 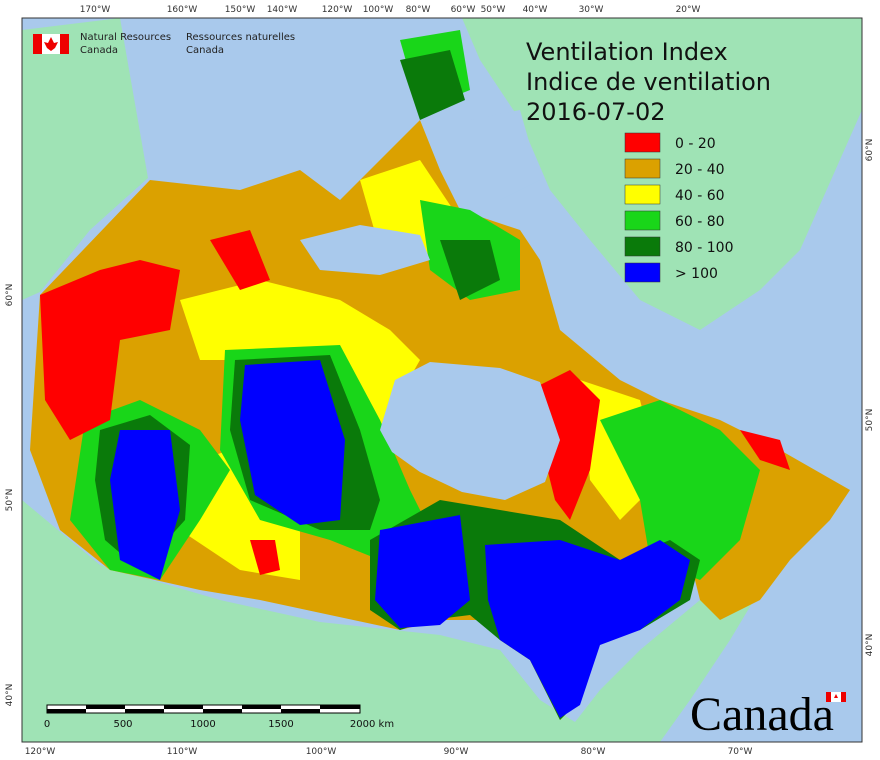 What do you see at coordinates (122, 724) in the screenshot?
I see `scale-bar-label: 500` at bounding box center [122, 724].